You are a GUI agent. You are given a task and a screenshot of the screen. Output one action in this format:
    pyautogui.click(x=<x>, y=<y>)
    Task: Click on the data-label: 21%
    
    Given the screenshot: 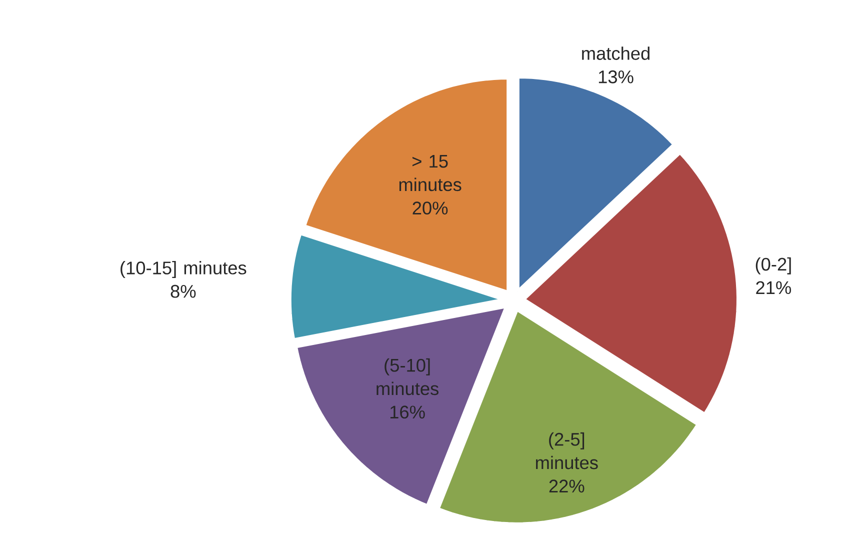 What is the action you would take?
    pyautogui.click(x=774, y=287)
    